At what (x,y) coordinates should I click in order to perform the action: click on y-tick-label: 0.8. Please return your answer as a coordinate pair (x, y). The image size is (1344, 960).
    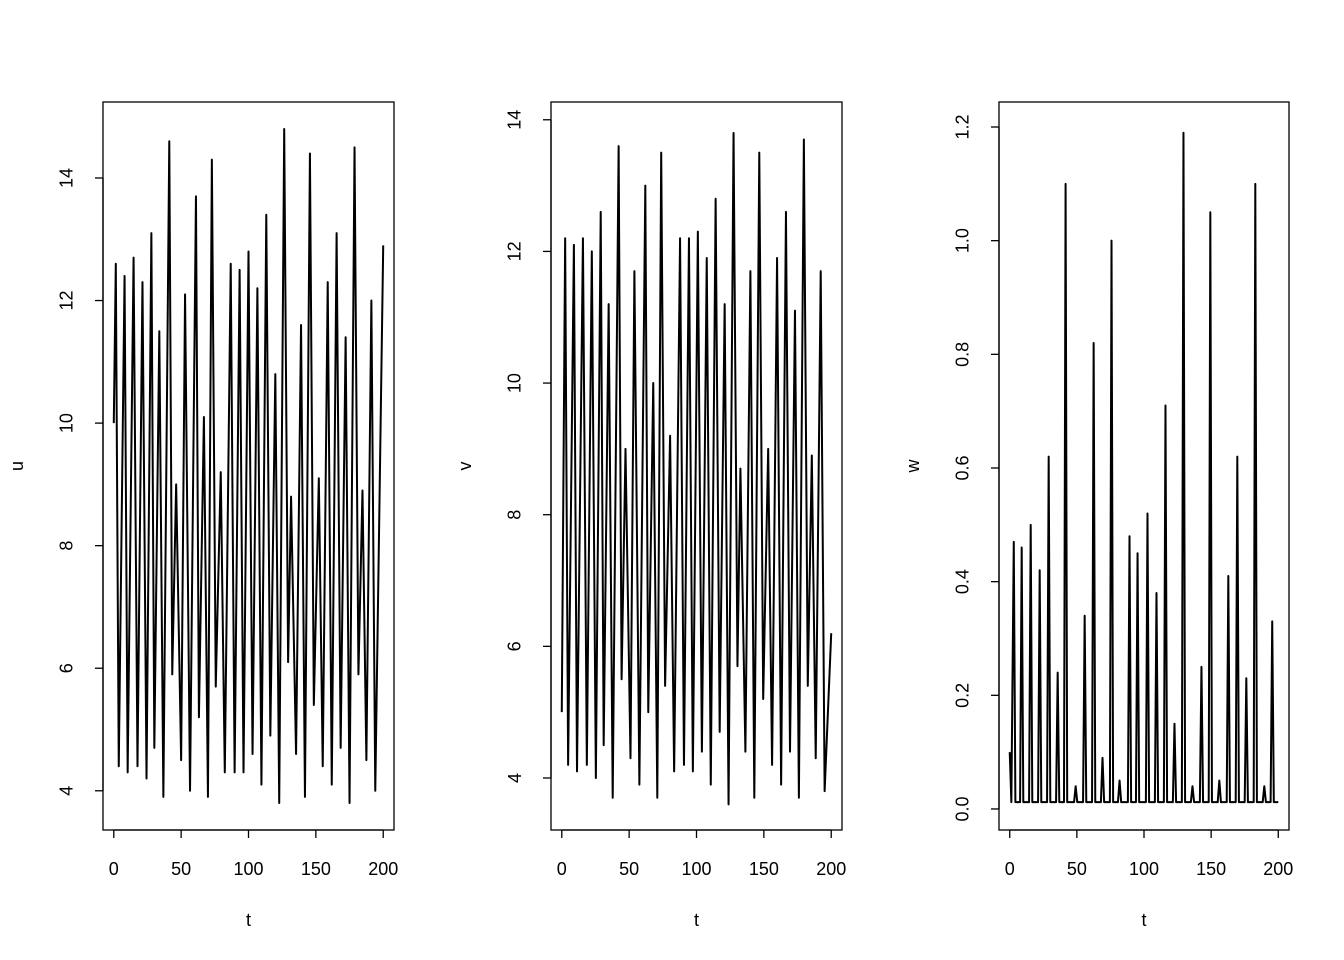
    Looking at the image, I should click on (963, 354).